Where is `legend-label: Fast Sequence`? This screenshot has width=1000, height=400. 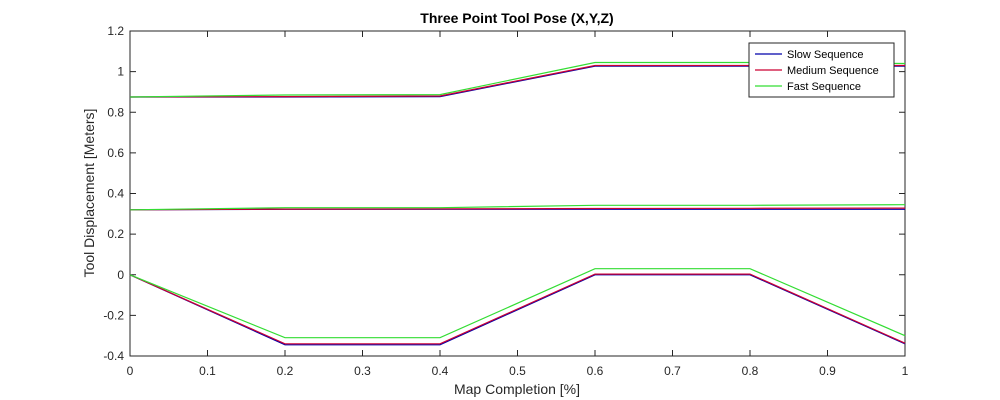
legend-label: Fast Sequence is located at coordinates (824, 87).